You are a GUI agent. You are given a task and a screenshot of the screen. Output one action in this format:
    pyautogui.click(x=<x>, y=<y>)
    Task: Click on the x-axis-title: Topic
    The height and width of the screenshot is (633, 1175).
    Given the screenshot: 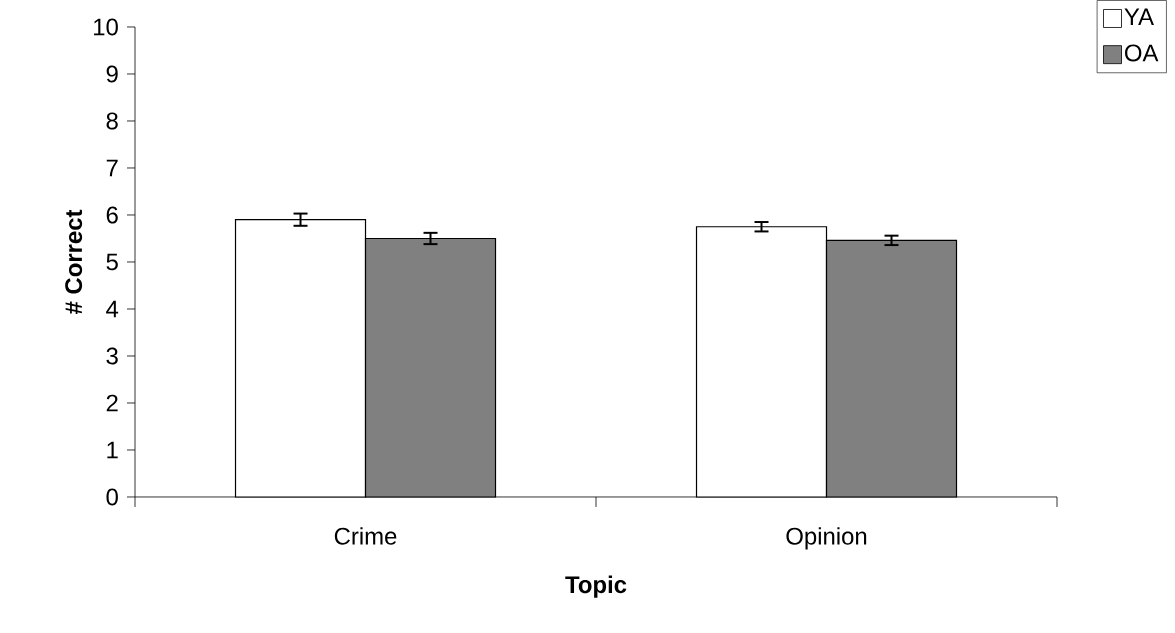 What is the action you would take?
    pyautogui.click(x=596, y=586)
    